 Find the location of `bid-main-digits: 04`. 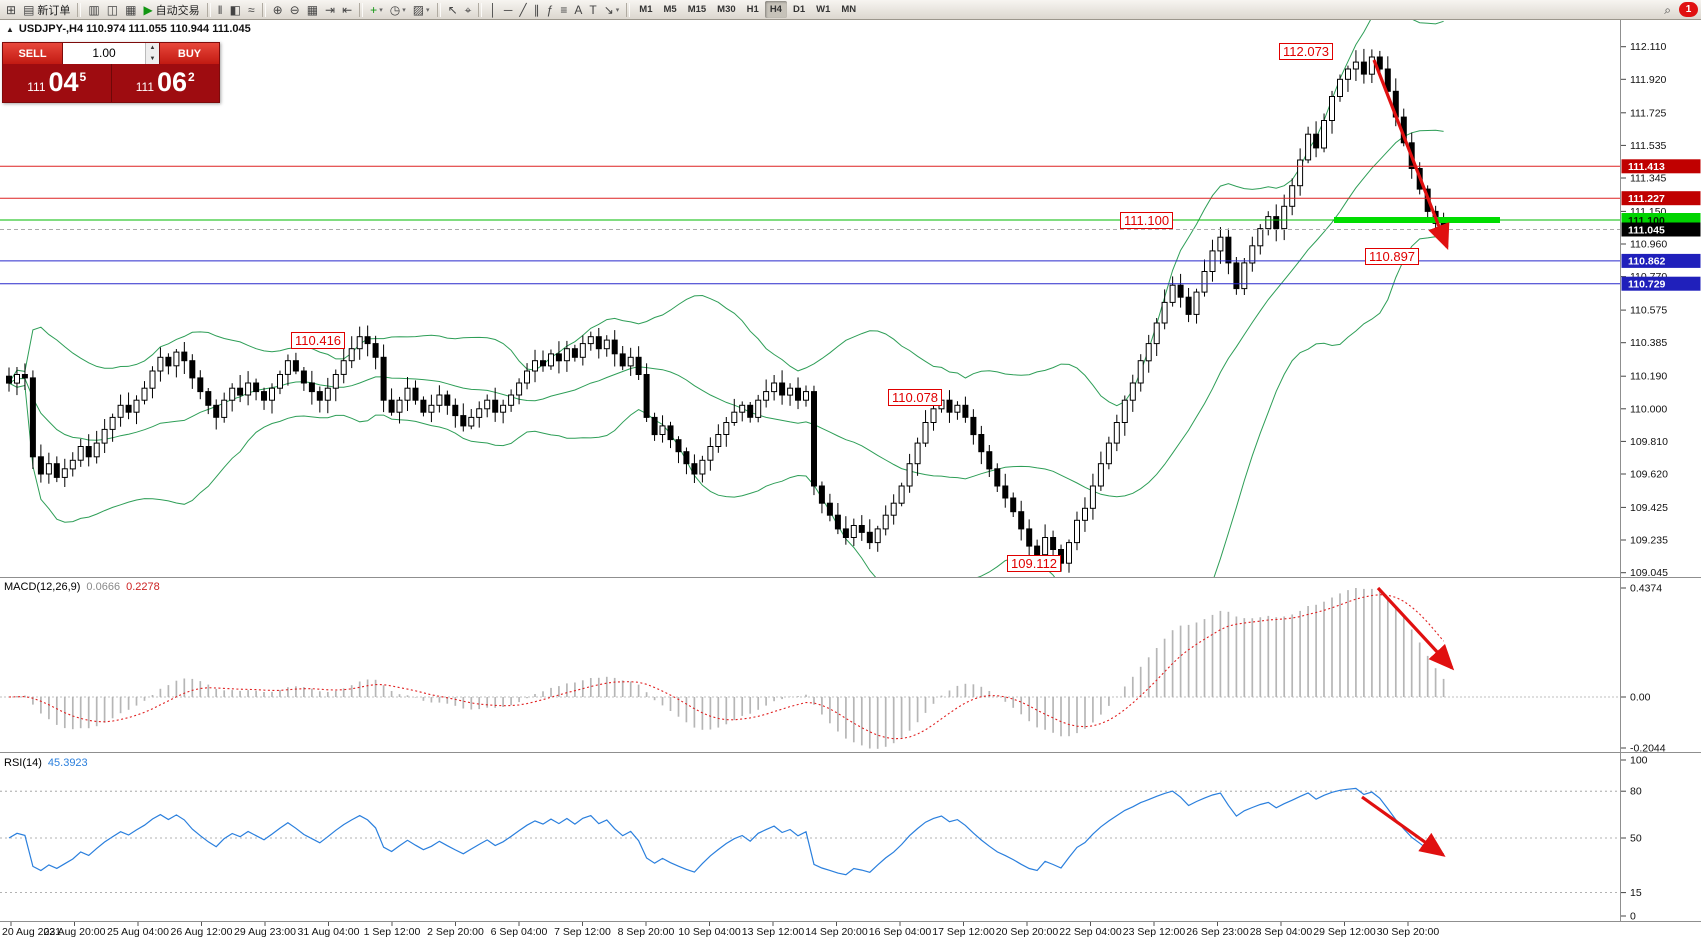

bid-main-digits: 04 is located at coordinates (63, 82).